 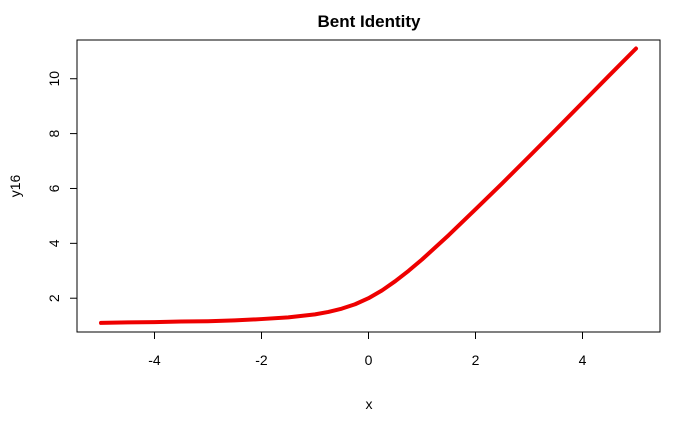 I want to click on x-axis: -4 -2 0 2 4, so click(x=367, y=349).